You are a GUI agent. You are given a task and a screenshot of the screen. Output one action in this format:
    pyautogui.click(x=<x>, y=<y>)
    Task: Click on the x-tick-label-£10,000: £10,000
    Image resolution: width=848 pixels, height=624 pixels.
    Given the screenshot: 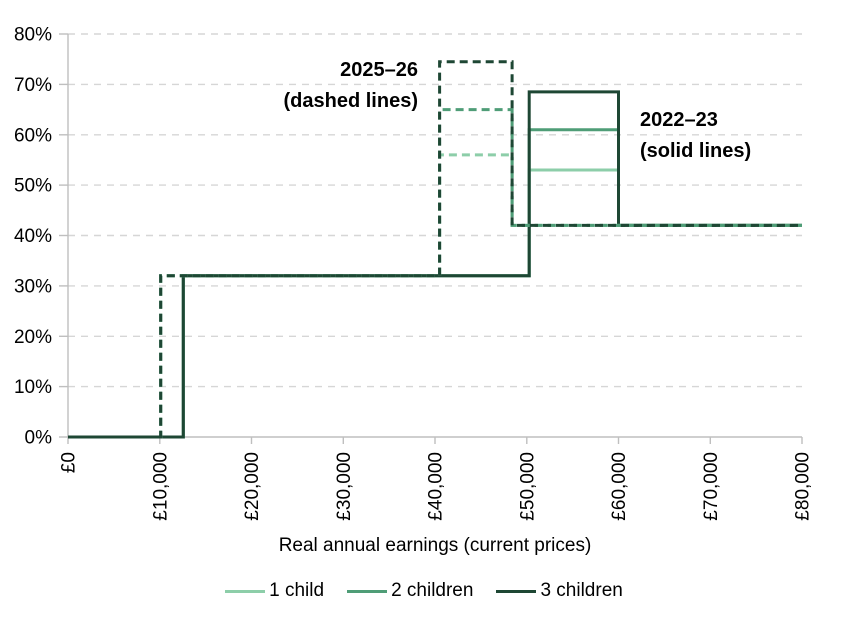 What is the action you would take?
    pyautogui.click(x=160, y=486)
    